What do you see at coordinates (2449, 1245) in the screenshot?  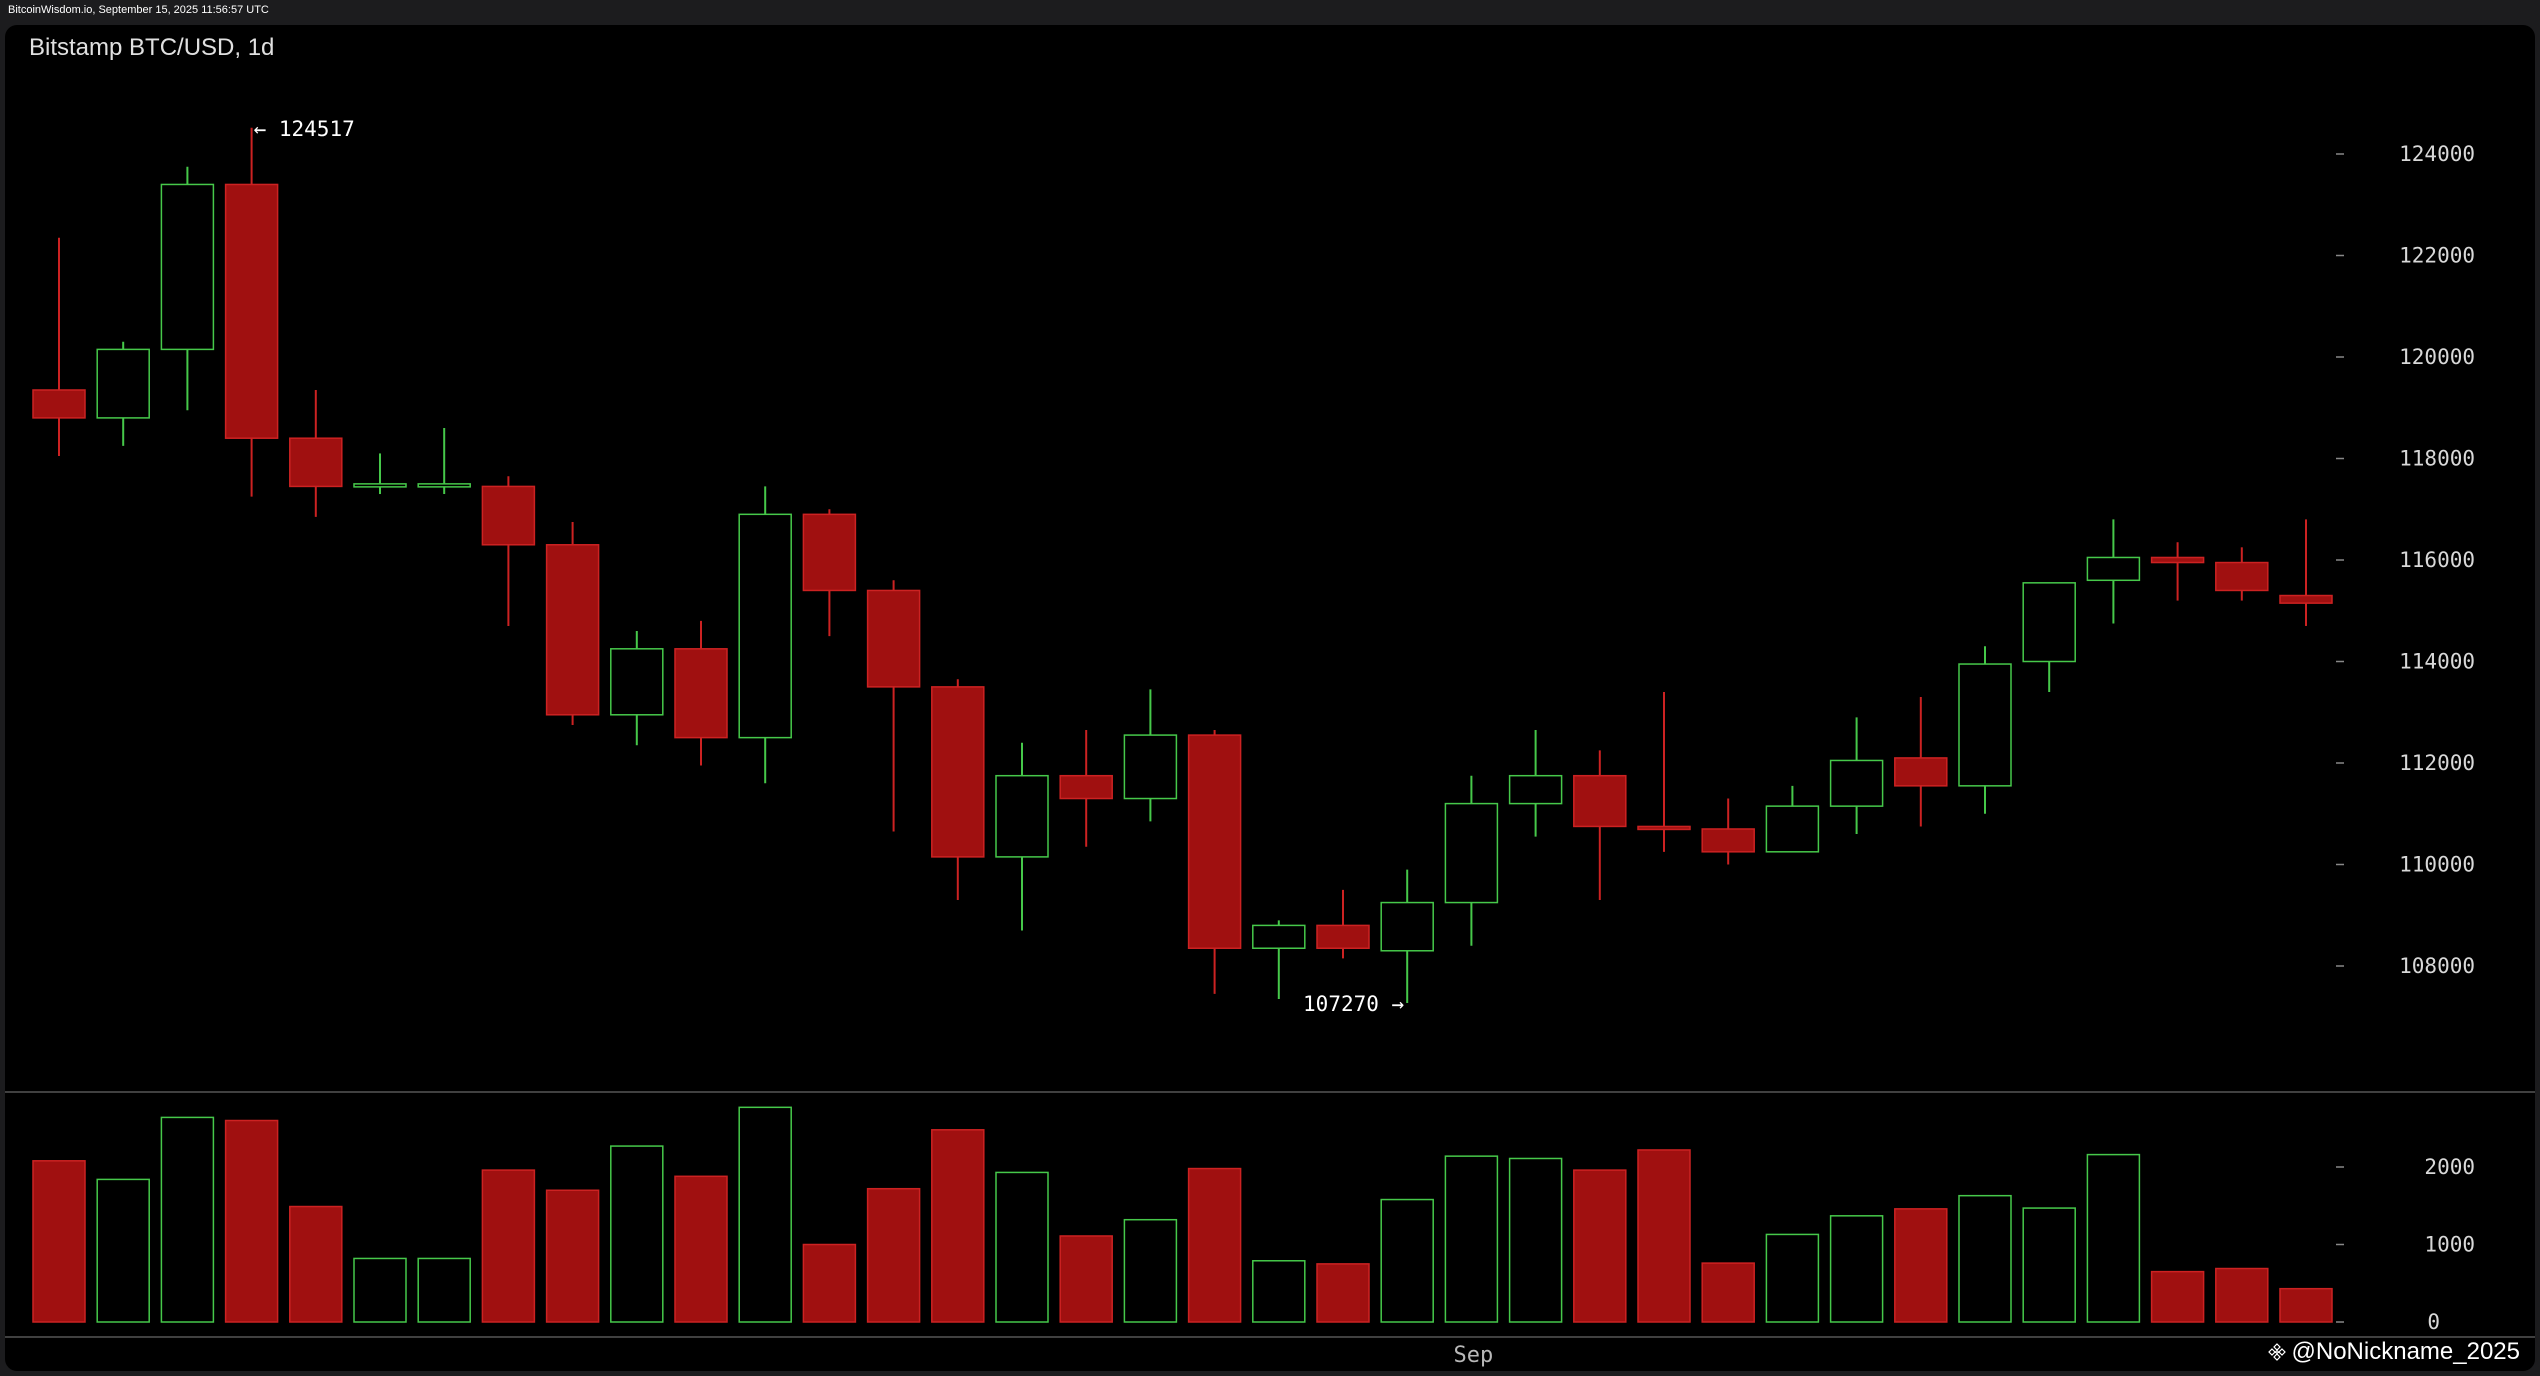 I see `volume-tick-label: 1000` at bounding box center [2449, 1245].